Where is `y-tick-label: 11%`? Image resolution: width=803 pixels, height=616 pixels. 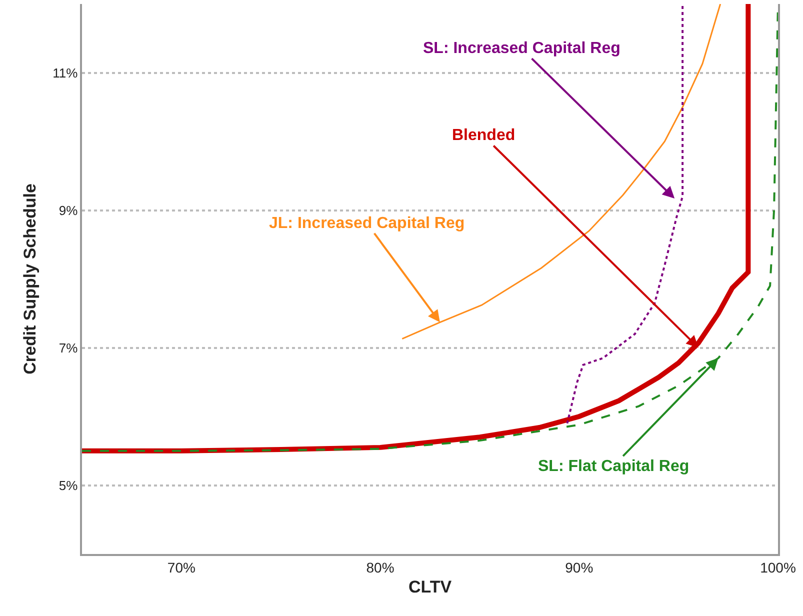 y-tick-label: 11% is located at coordinates (65, 72).